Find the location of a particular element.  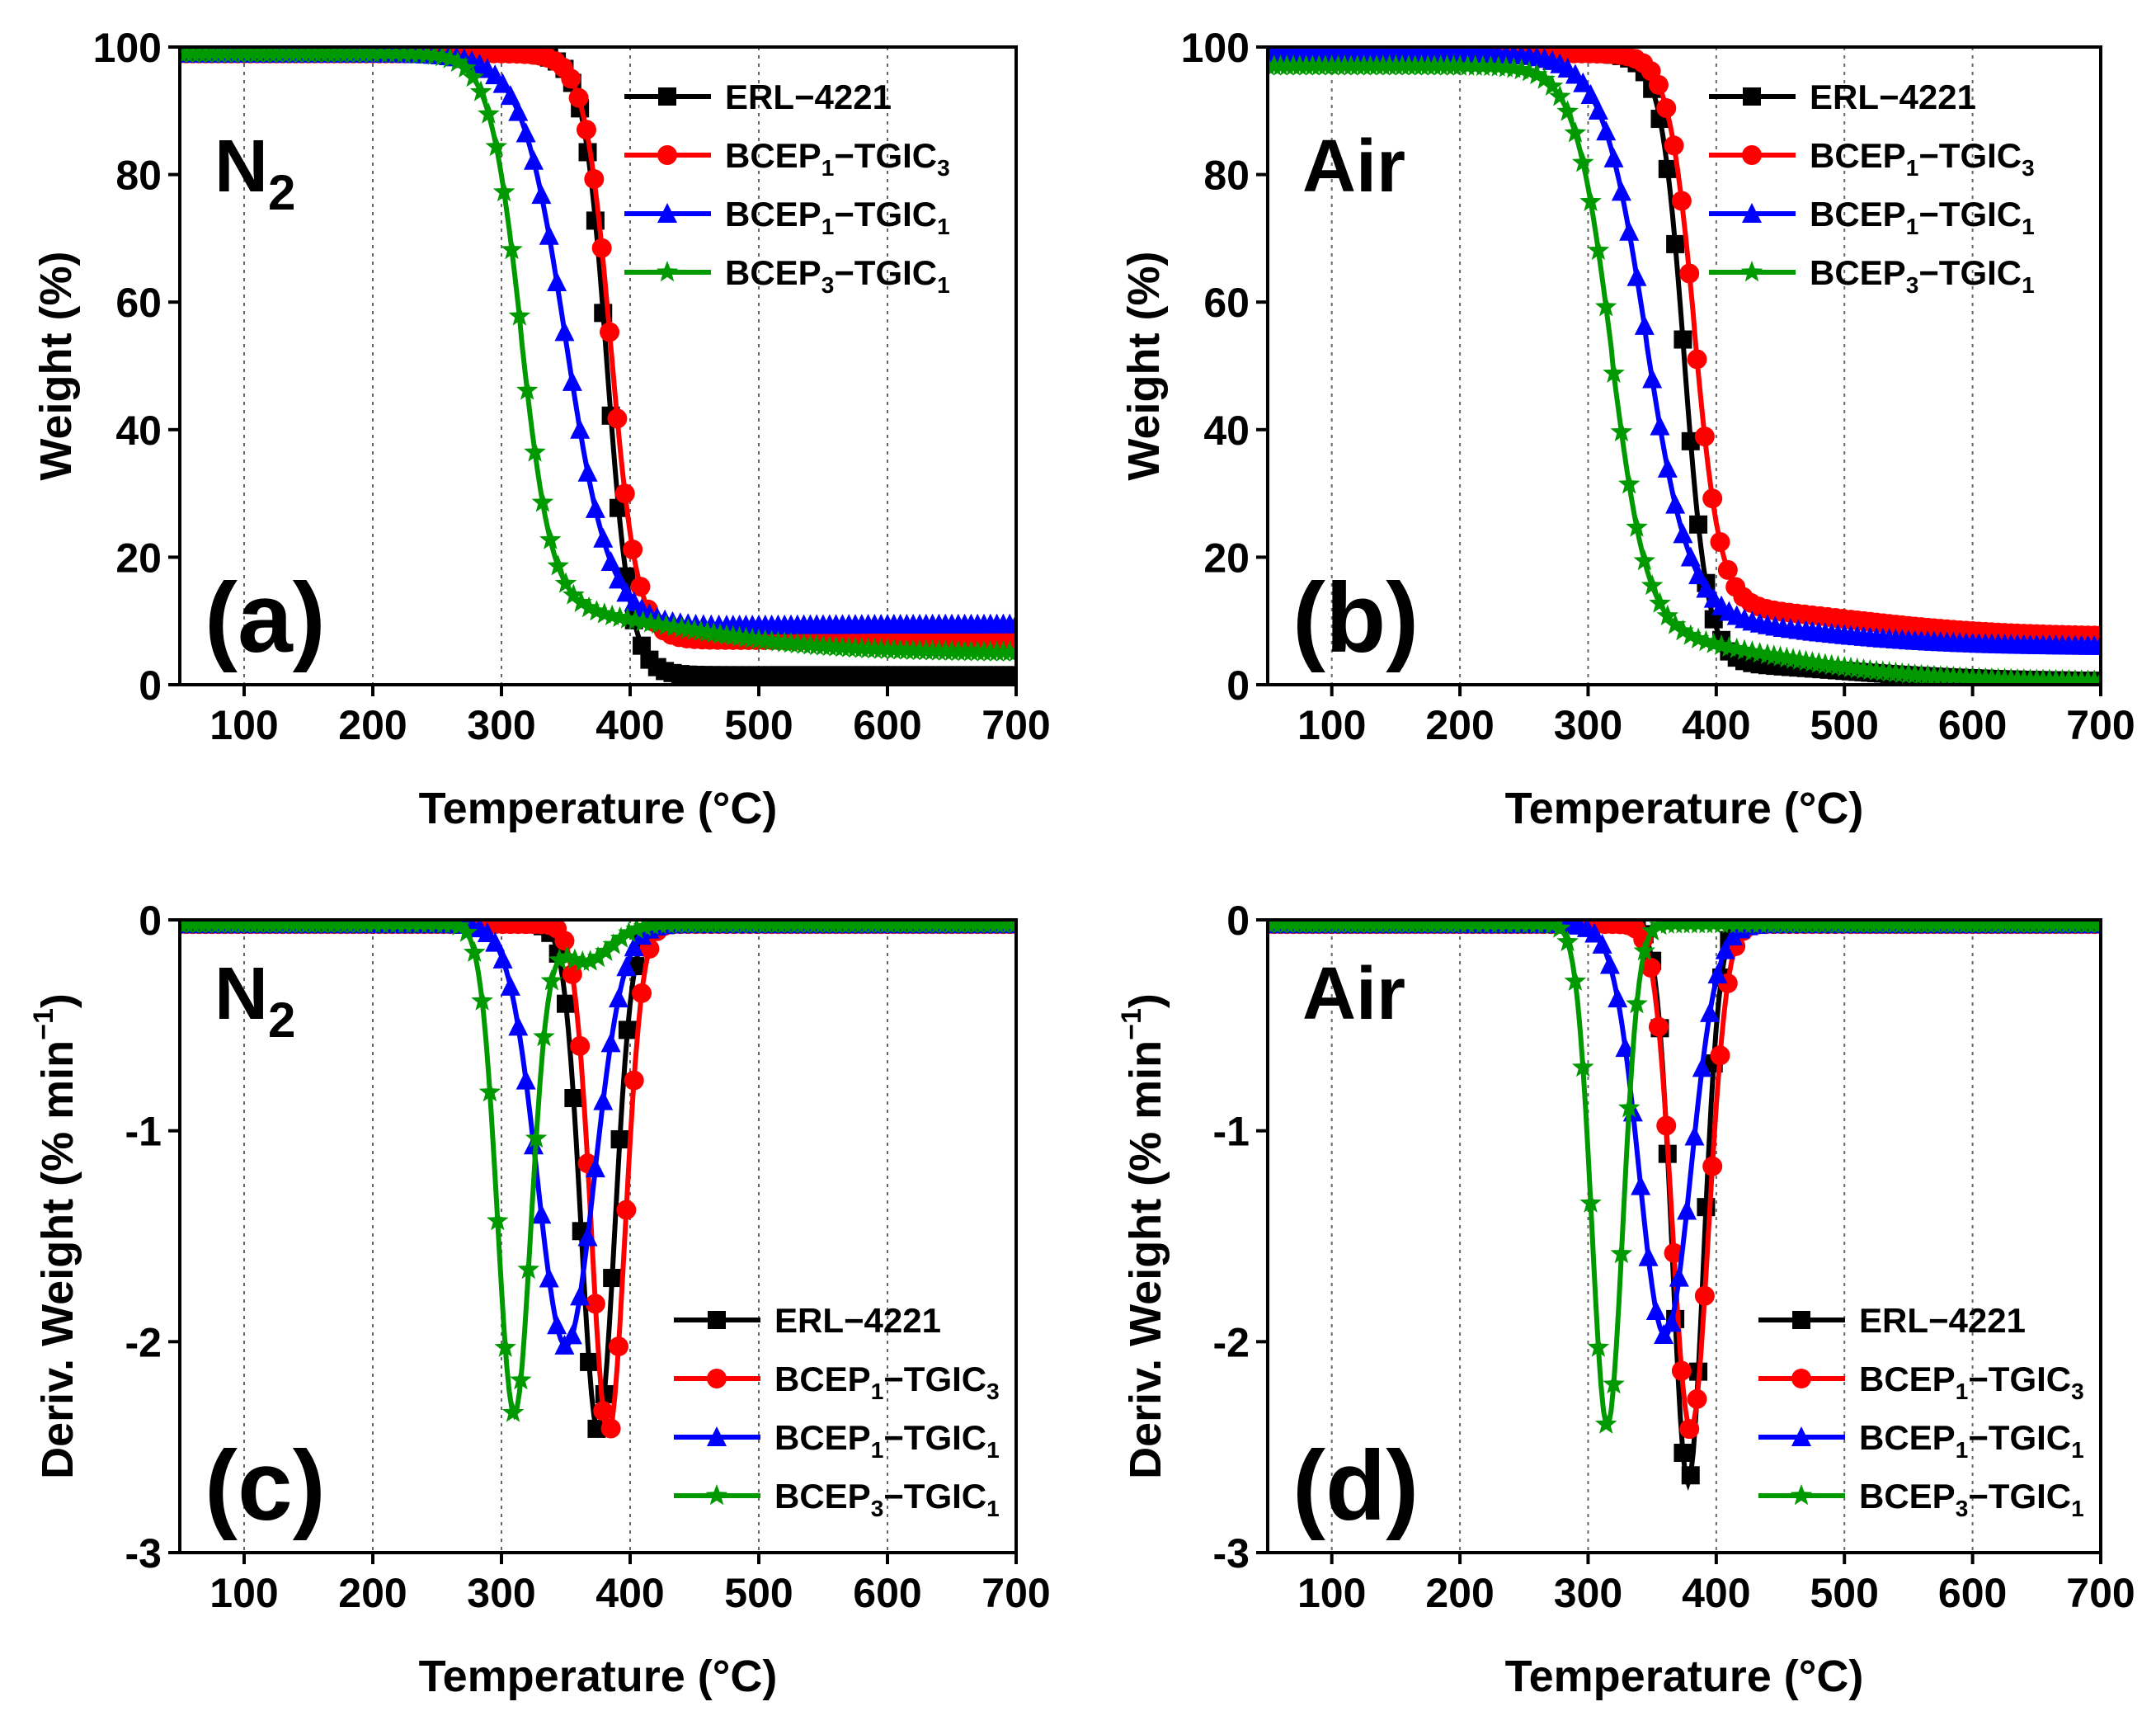

y-tick-label: -3 is located at coordinates (143, 1554).